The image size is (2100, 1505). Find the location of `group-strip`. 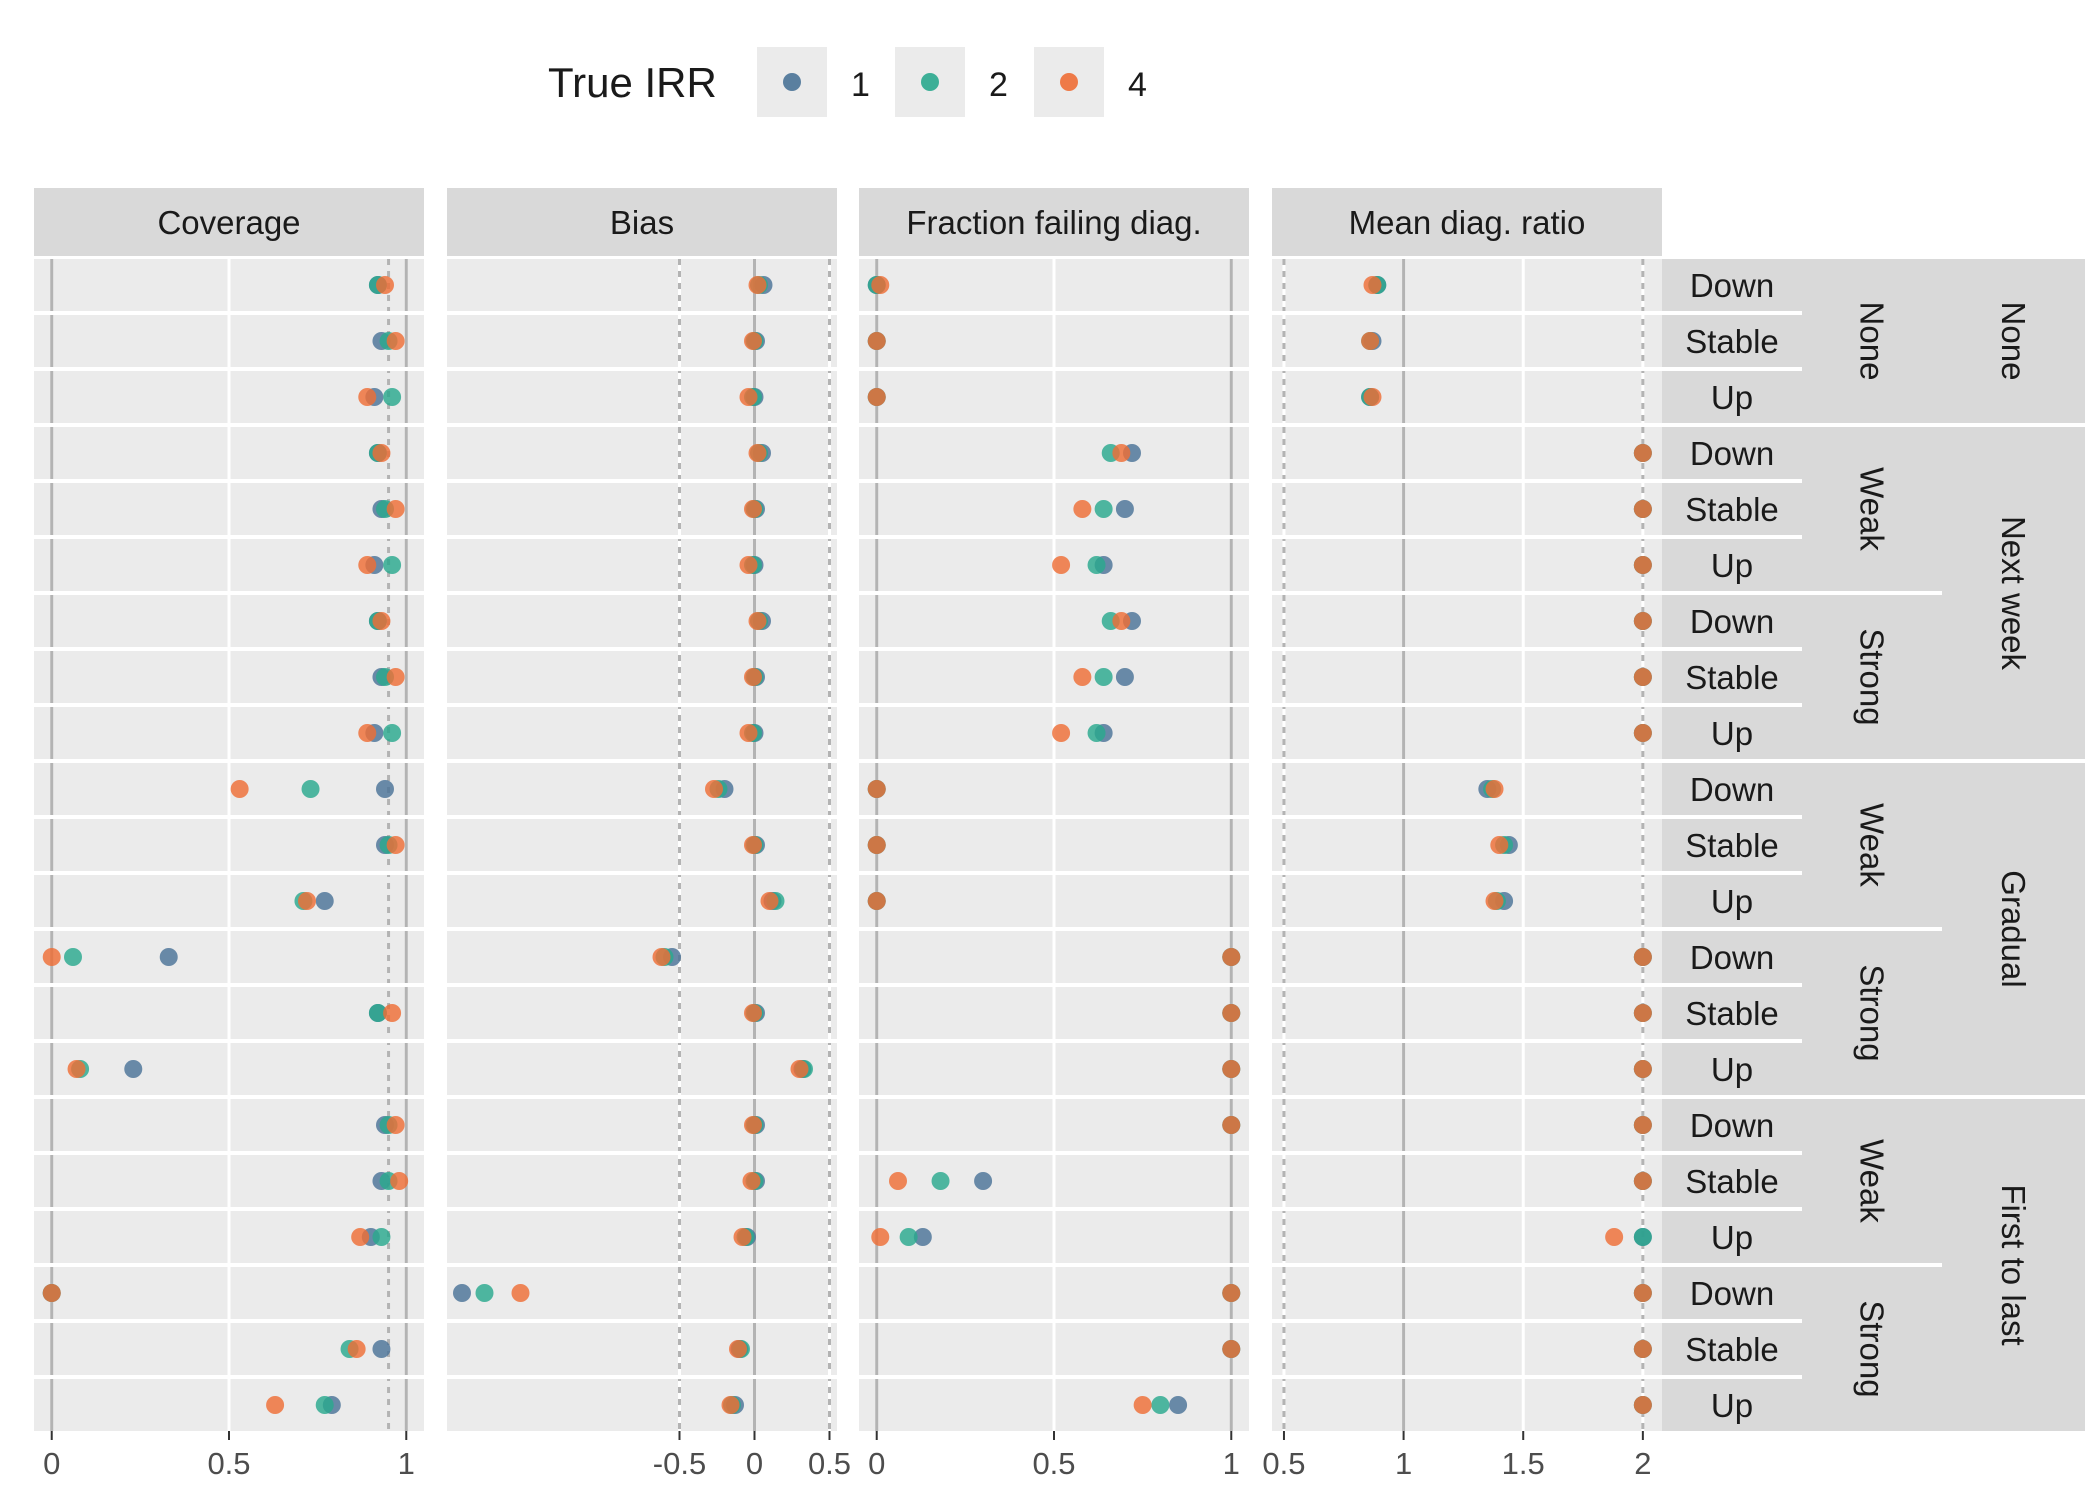

group-strip is located at coordinates (2013, 929).